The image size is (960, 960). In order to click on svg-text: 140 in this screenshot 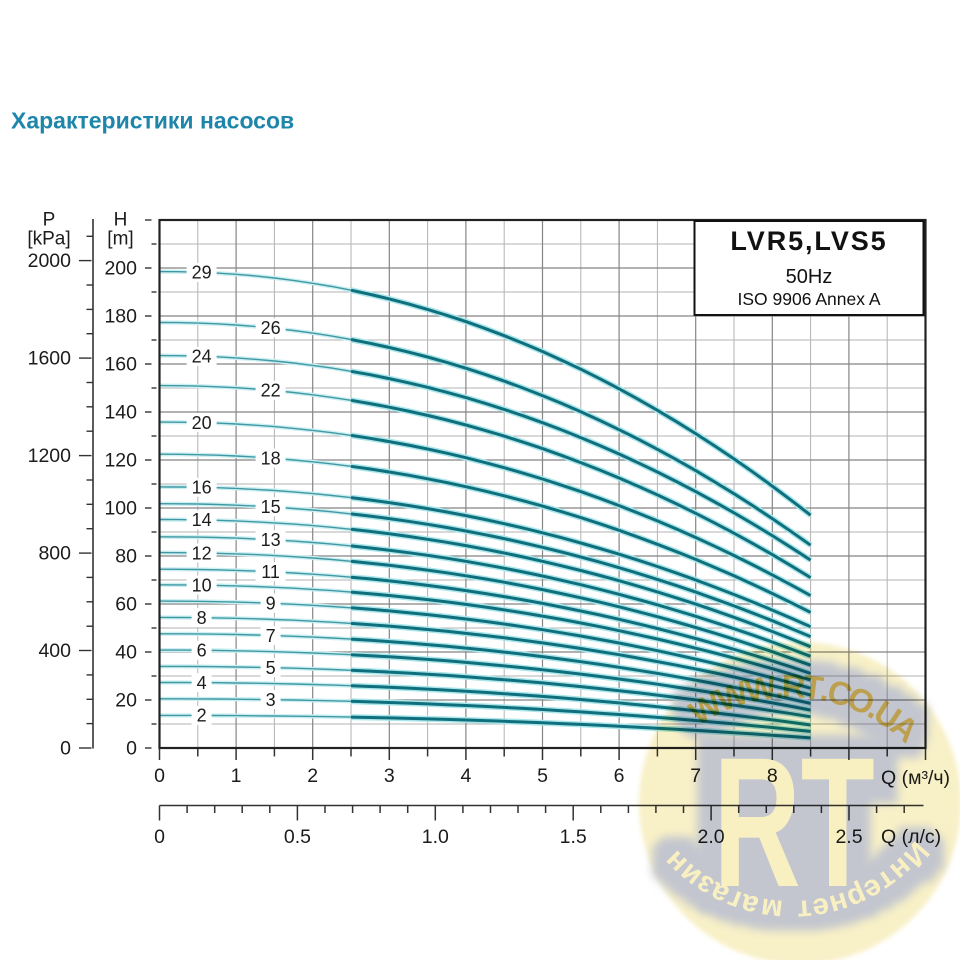, I will do `click(120, 413)`.